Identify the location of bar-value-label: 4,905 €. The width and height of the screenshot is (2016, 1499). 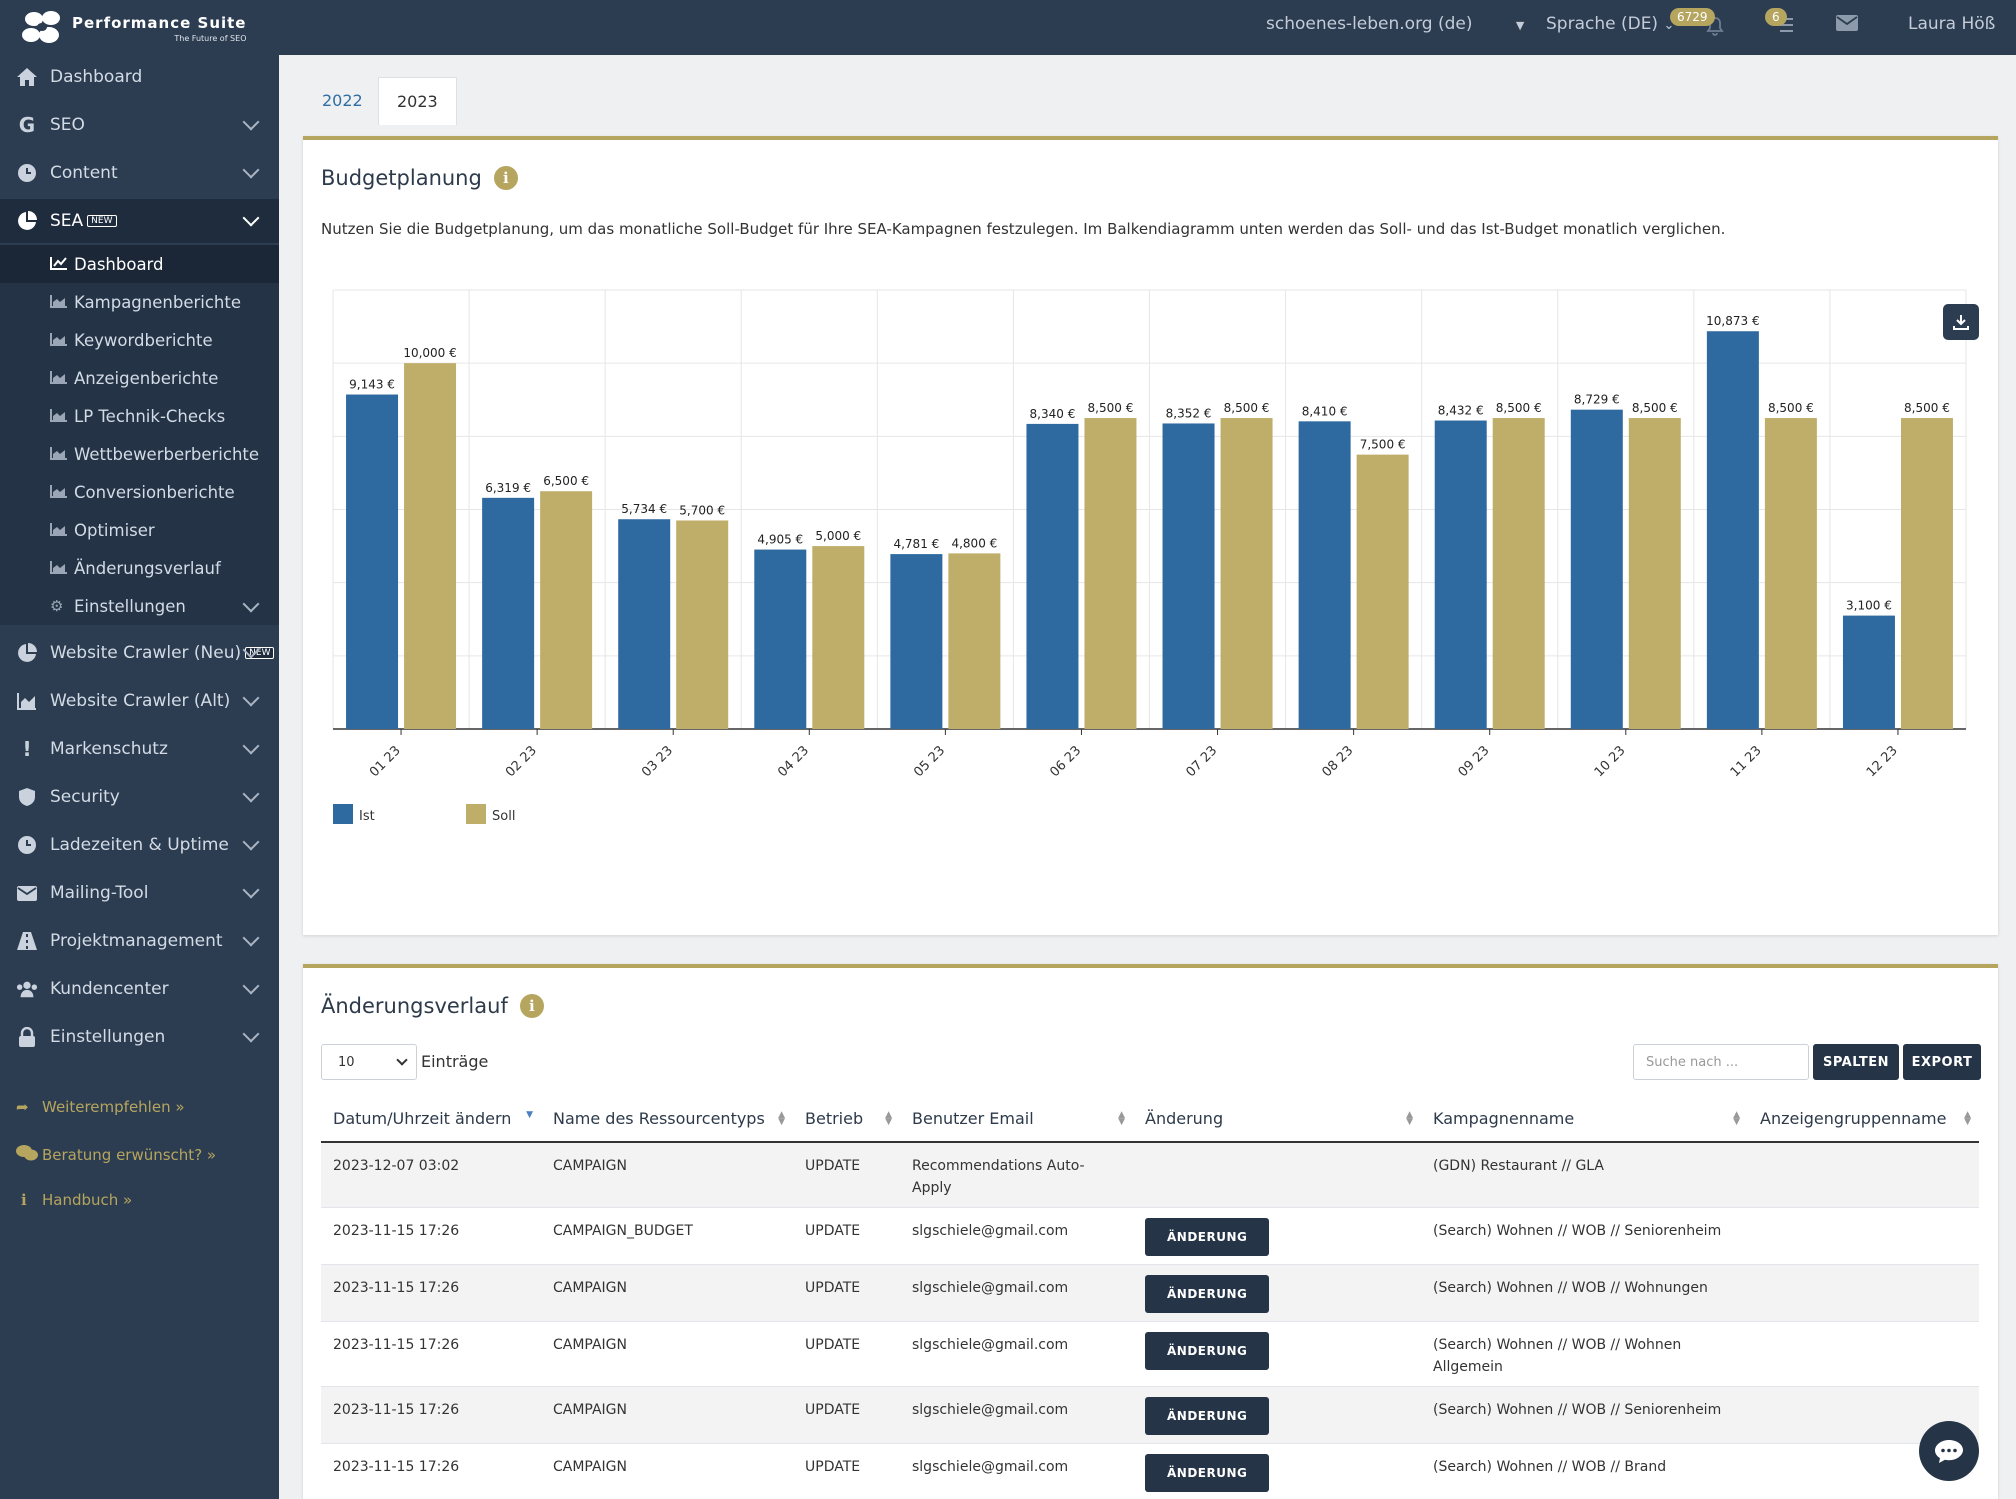
(780, 540).